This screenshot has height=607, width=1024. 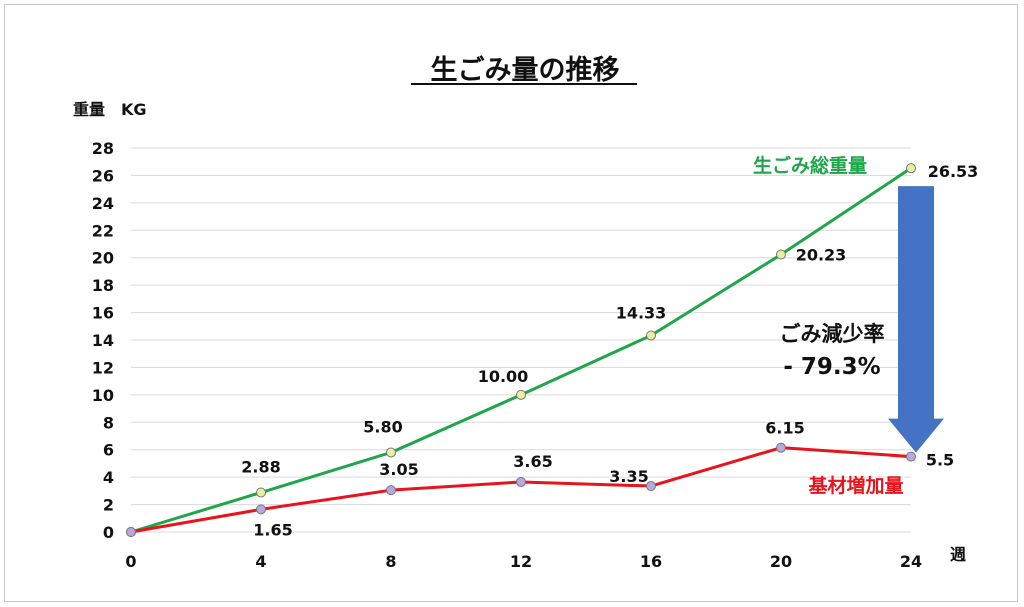 What do you see at coordinates (103, 230) in the screenshot?
I see `y-tick-22: 22` at bounding box center [103, 230].